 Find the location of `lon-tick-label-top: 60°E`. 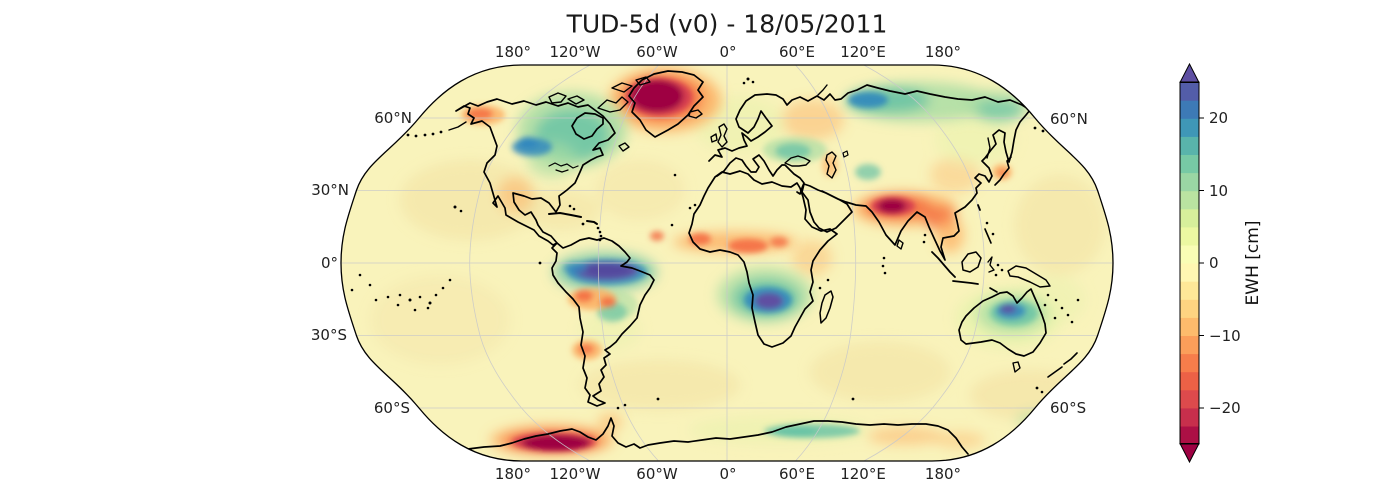

lon-tick-label-top: 60°E is located at coordinates (797, 52).